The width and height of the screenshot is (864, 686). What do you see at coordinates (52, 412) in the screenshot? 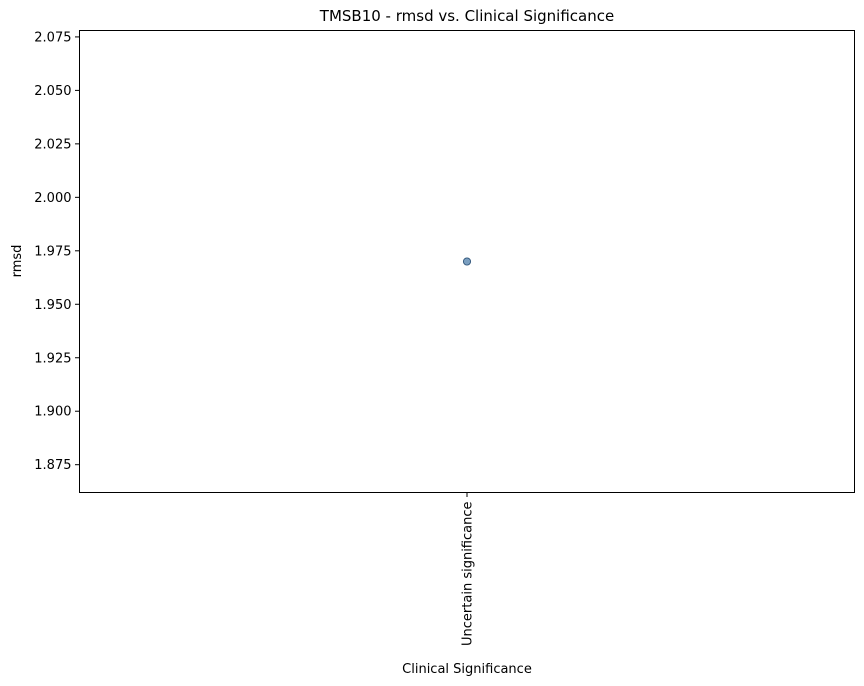
I see `y-tick-label: 1.900` at bounding box center [52, 412].